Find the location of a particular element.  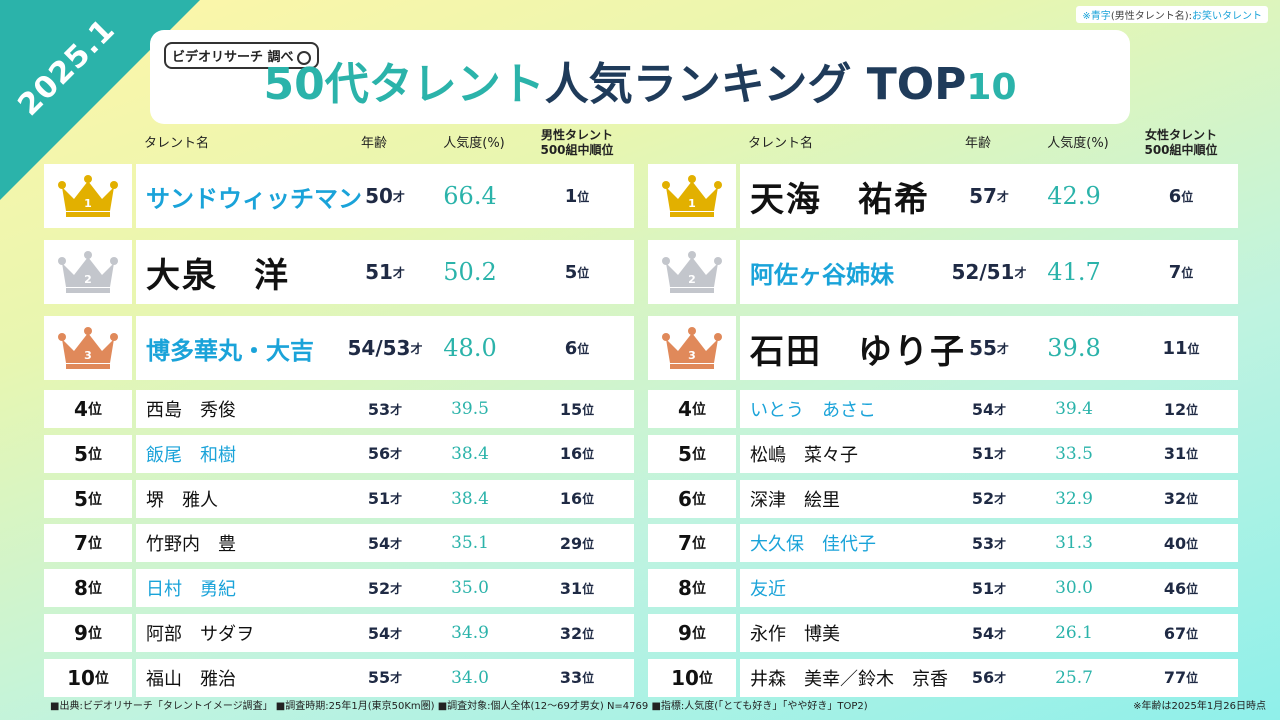

popularity-value: 31.3 is located at coordinates (1074, 543).